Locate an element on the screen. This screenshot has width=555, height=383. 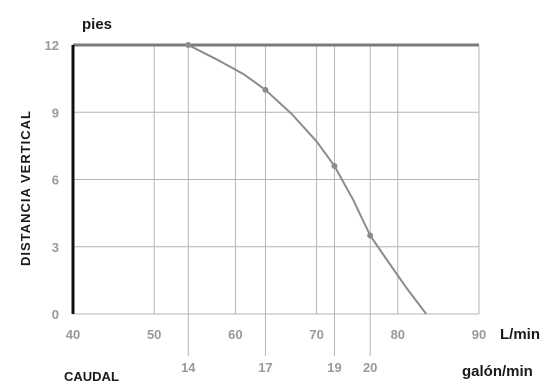
y-tick-label: 0 is located at coordinates (55, 314).